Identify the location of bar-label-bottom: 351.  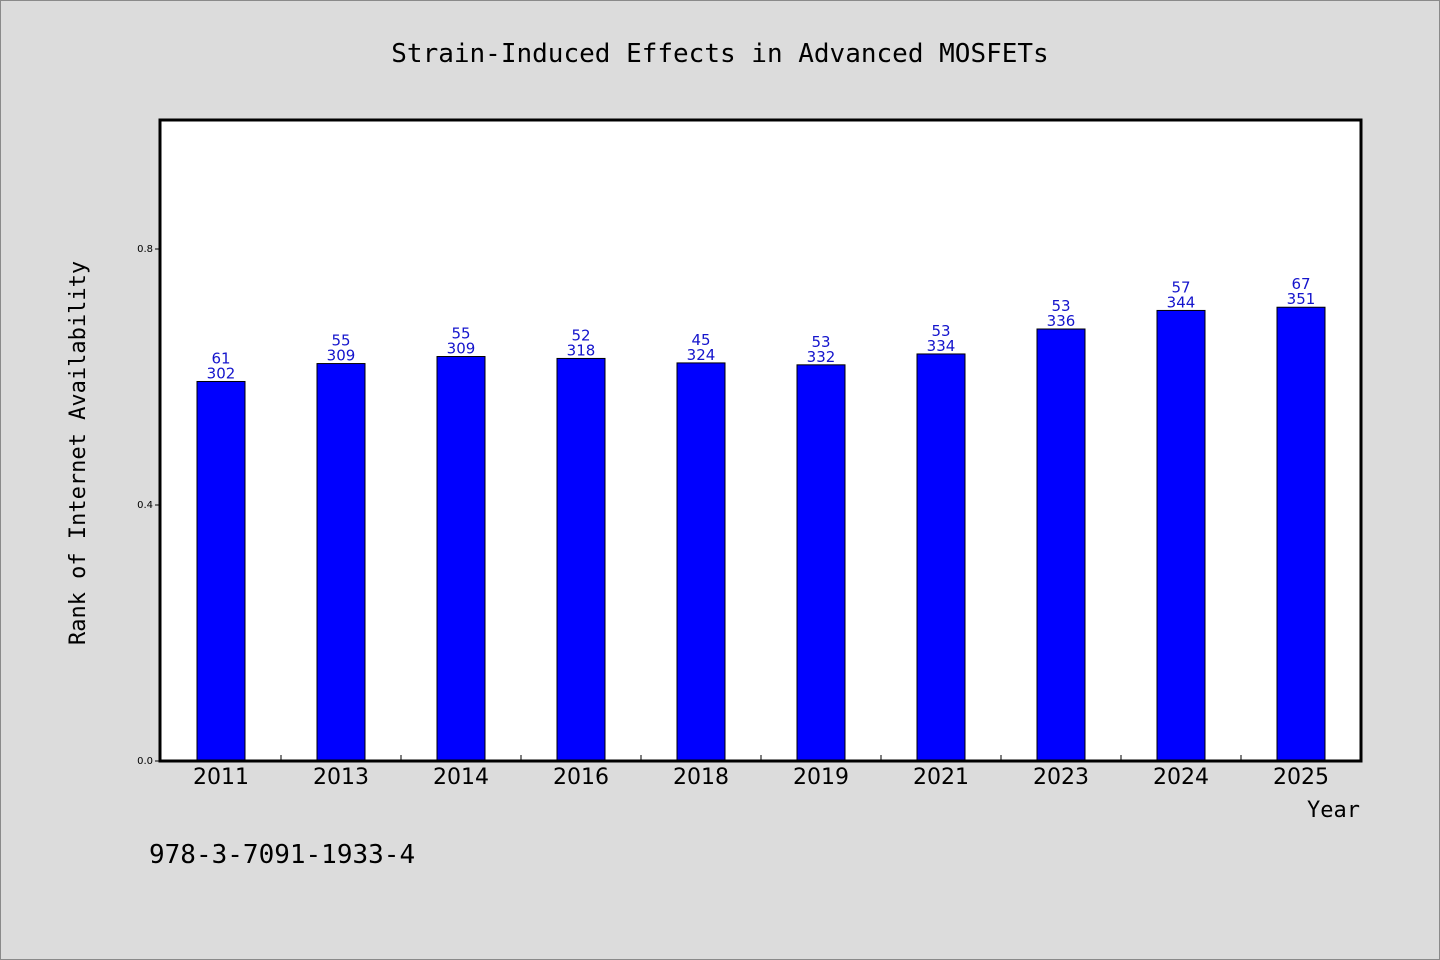
(1301, 299).